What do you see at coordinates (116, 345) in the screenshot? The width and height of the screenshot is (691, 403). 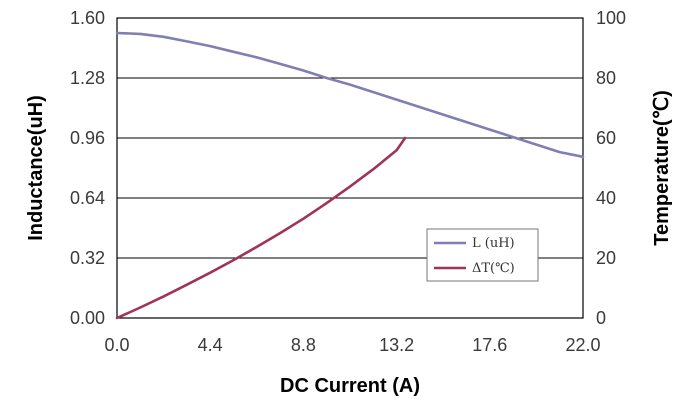 I see `x-tick-label: 0.0` at bounding box center [116, 345].